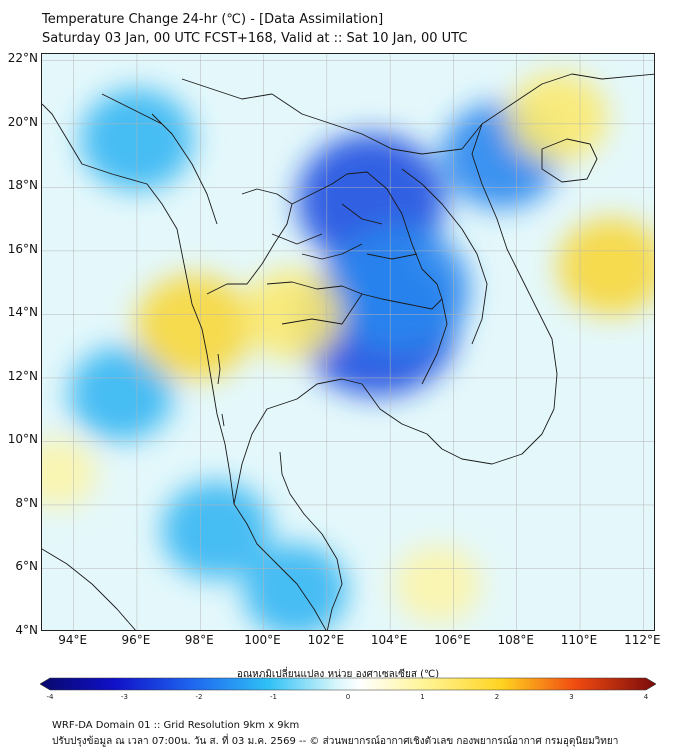 The width and height of the screenshot is (676, 756). What do you see at coordinates (295, 586) in the screenshot?
I see `field-blob-cold-malay-south` at bounding box center [295, 586].